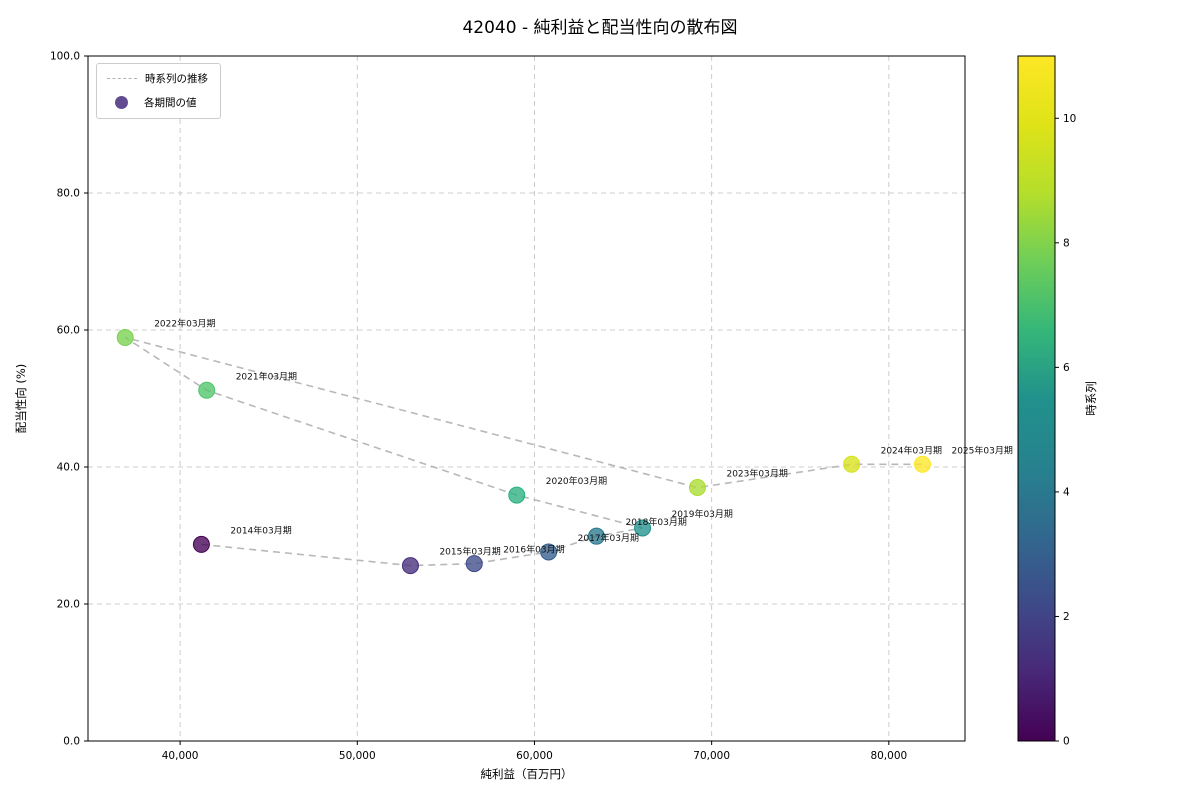  Describe the element at coordinates (702, 514) in the screenshot. I see `point-label: 2019年03月期` at that location.